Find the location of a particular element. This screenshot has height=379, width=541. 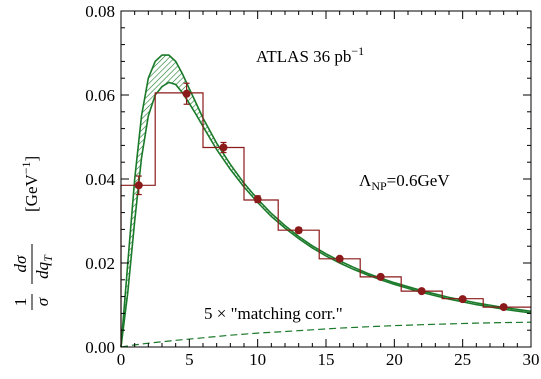

y-tick-label: 0.08 is located at coordinates (100, 11).